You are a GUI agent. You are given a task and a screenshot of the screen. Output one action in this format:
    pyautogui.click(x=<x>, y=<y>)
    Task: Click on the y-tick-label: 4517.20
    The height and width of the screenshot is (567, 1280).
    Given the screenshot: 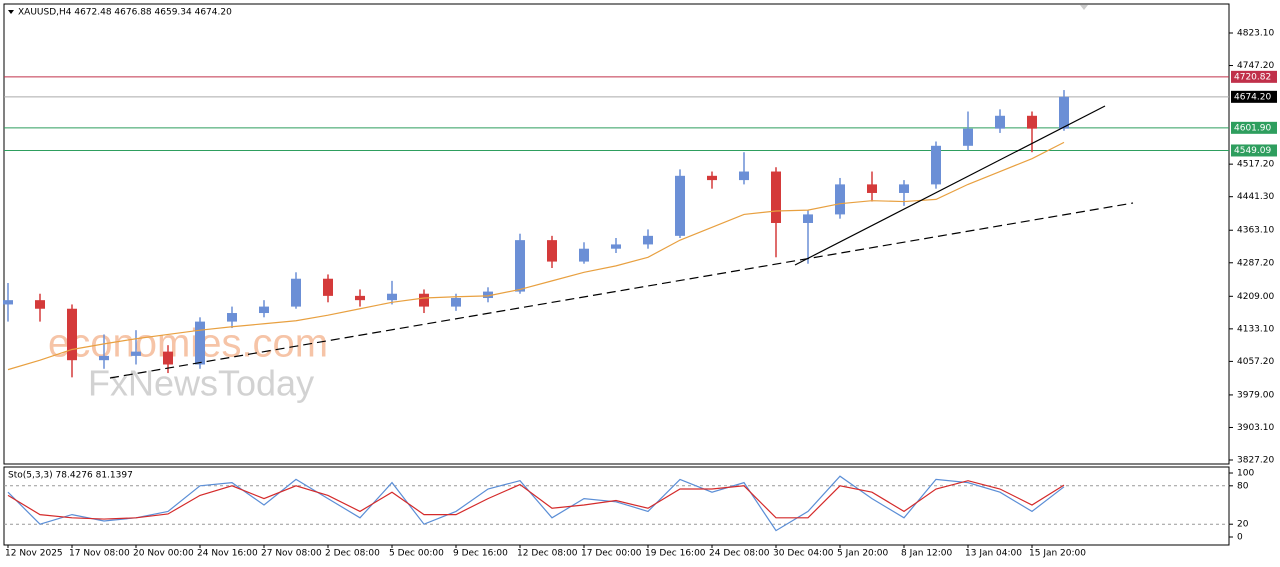 What is the action you would take?
    pyautogui.click(x=1255, y=165)
    